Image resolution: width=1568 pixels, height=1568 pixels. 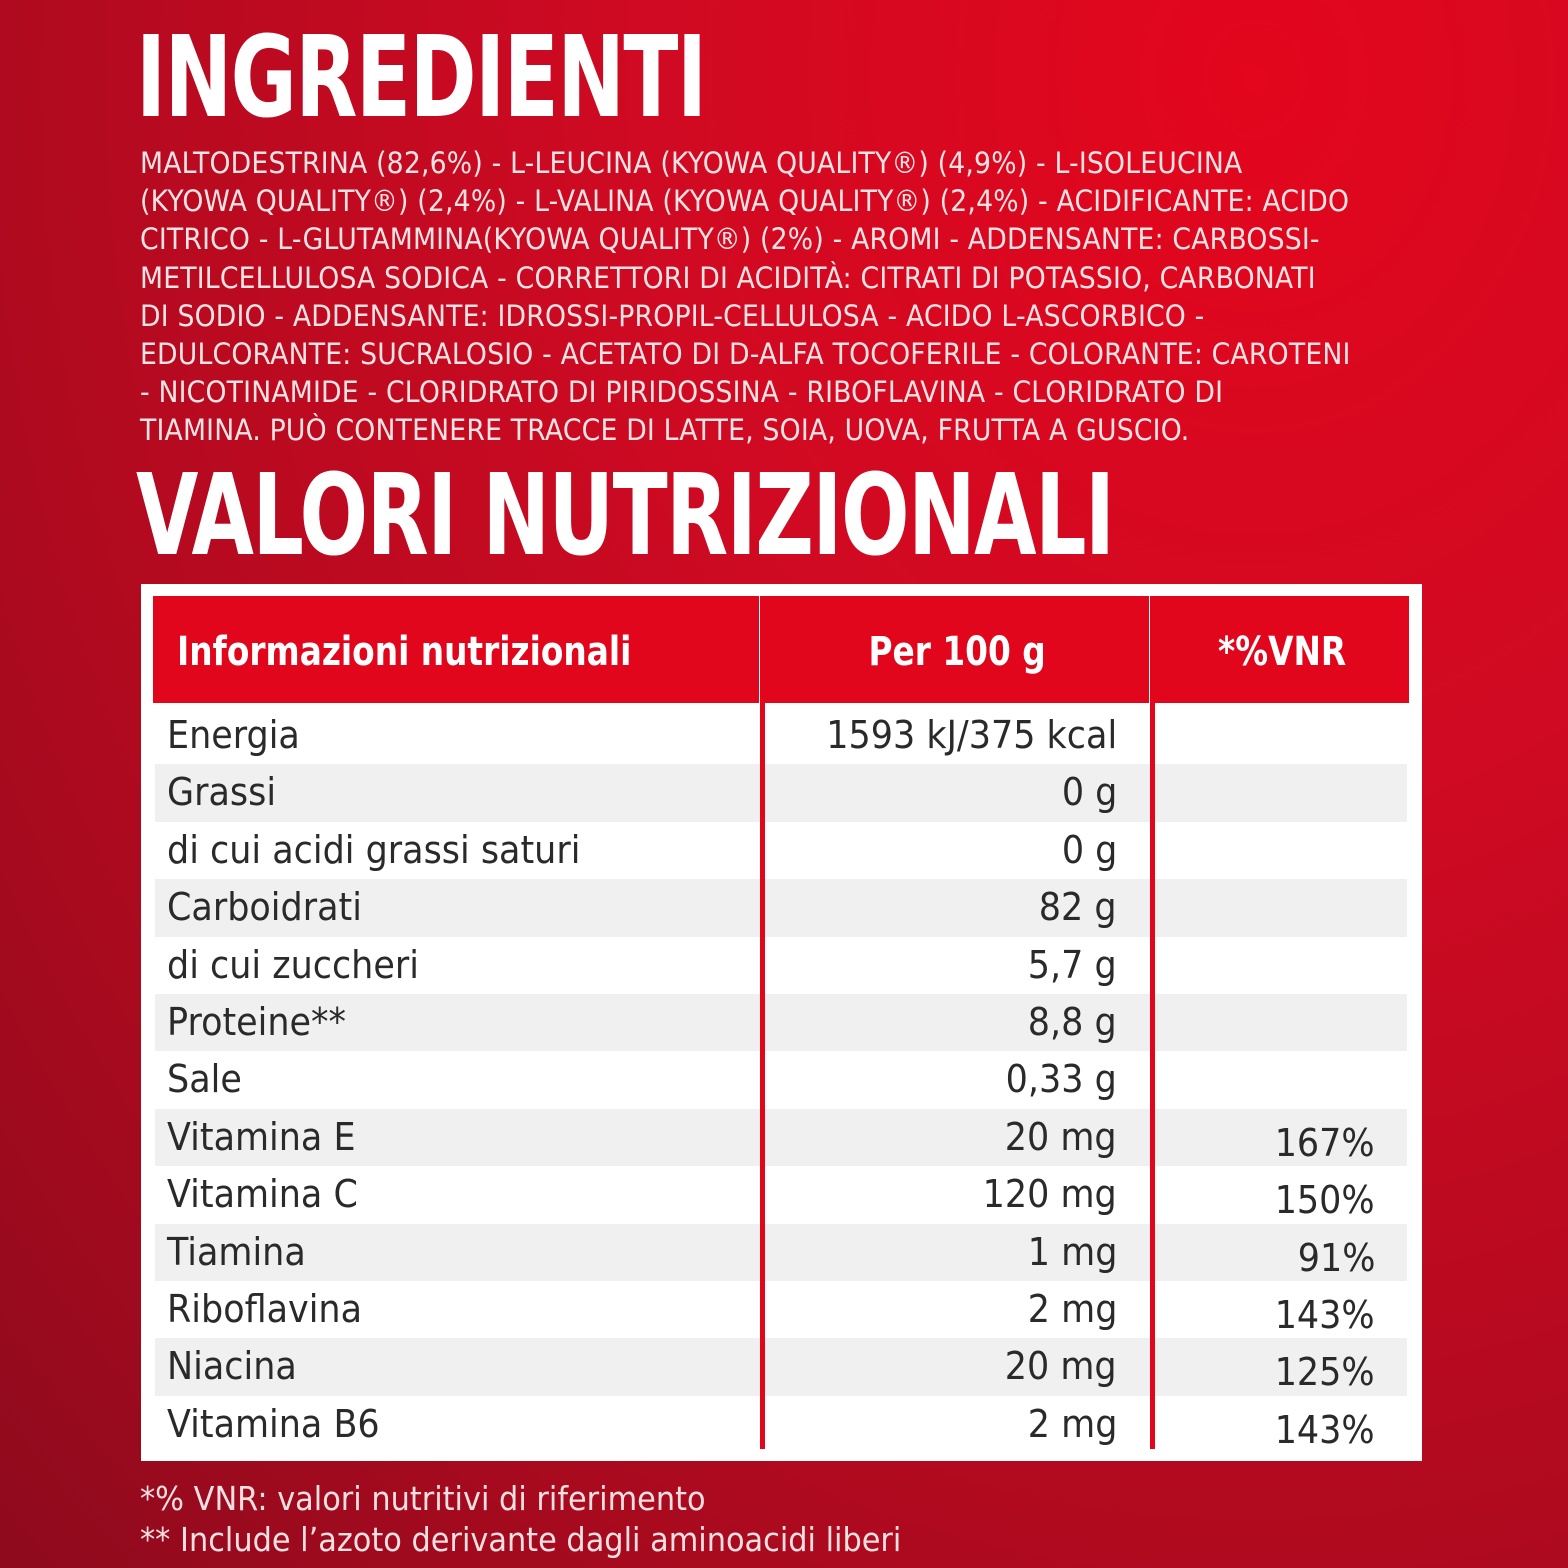 I want to click on table-row: Riboflavina 2 mg 143%, so click(x=781, y=1309).